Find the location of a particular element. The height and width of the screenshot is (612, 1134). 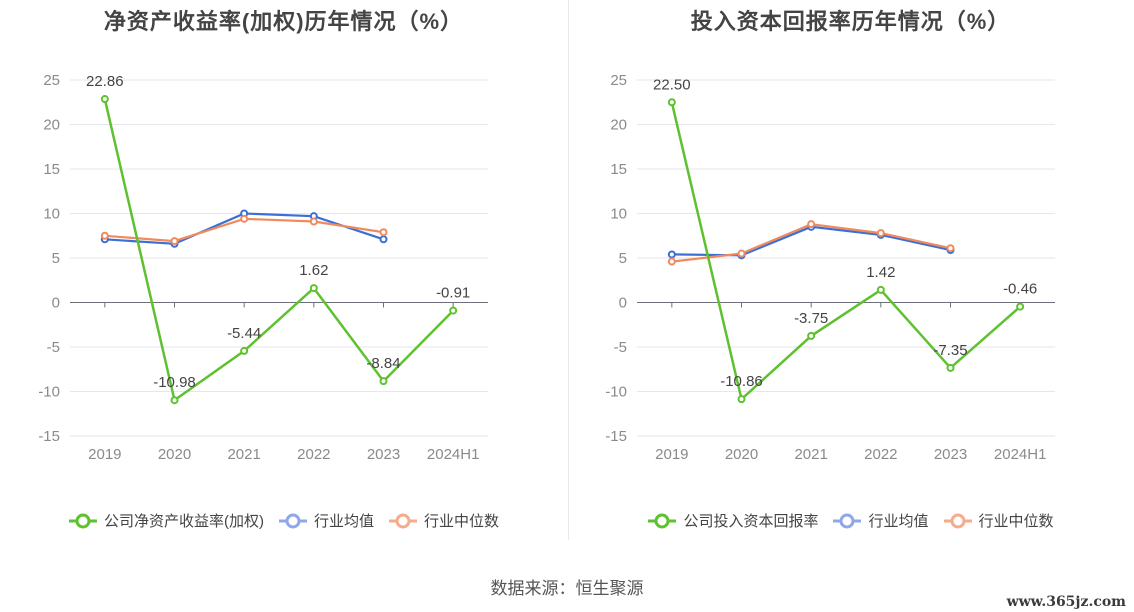

legend-label-company: 公司投入资本回报率 is located at coordinates (751, 521).